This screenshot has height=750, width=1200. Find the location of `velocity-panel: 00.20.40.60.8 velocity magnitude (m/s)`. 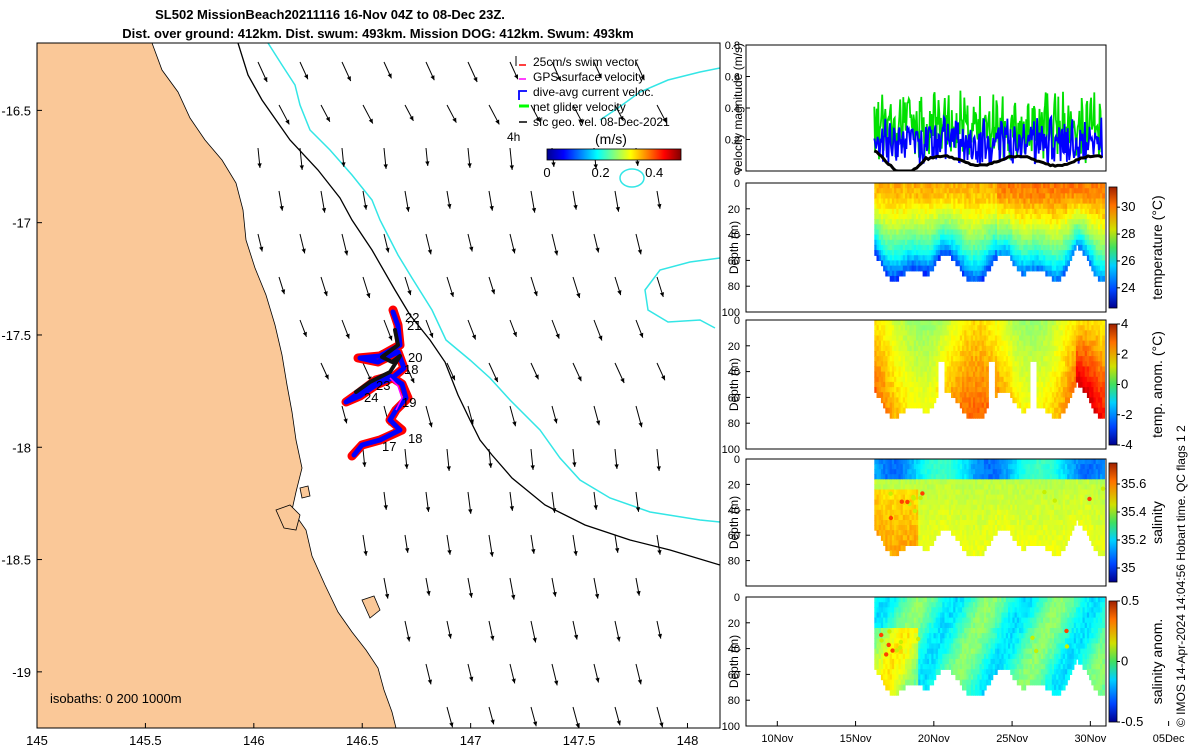

velocity-panel: 00.20.40.60.8 velocity magnitude (m/s) is located at coordinates (916, 109).